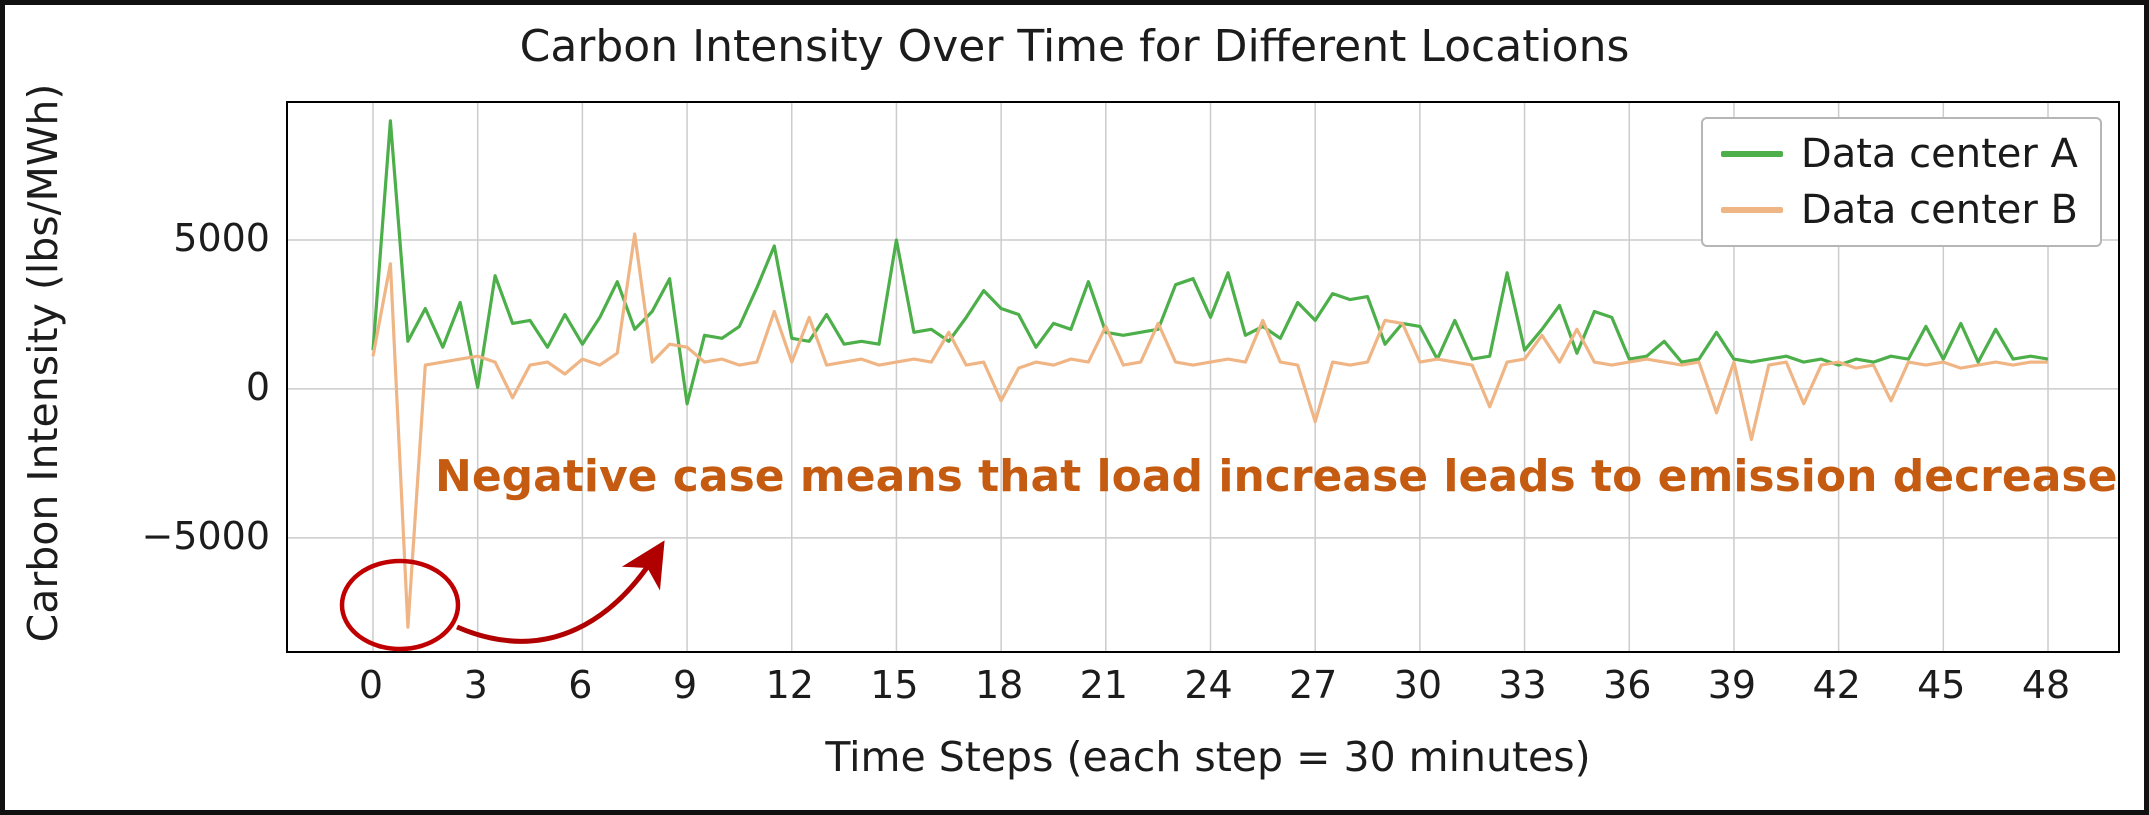 The image size is (2149, 815). What do you see at coordinates (1732, 685) in the screenshot?
I see `x-tick-label: 39` at bounding box center [1732, 685].